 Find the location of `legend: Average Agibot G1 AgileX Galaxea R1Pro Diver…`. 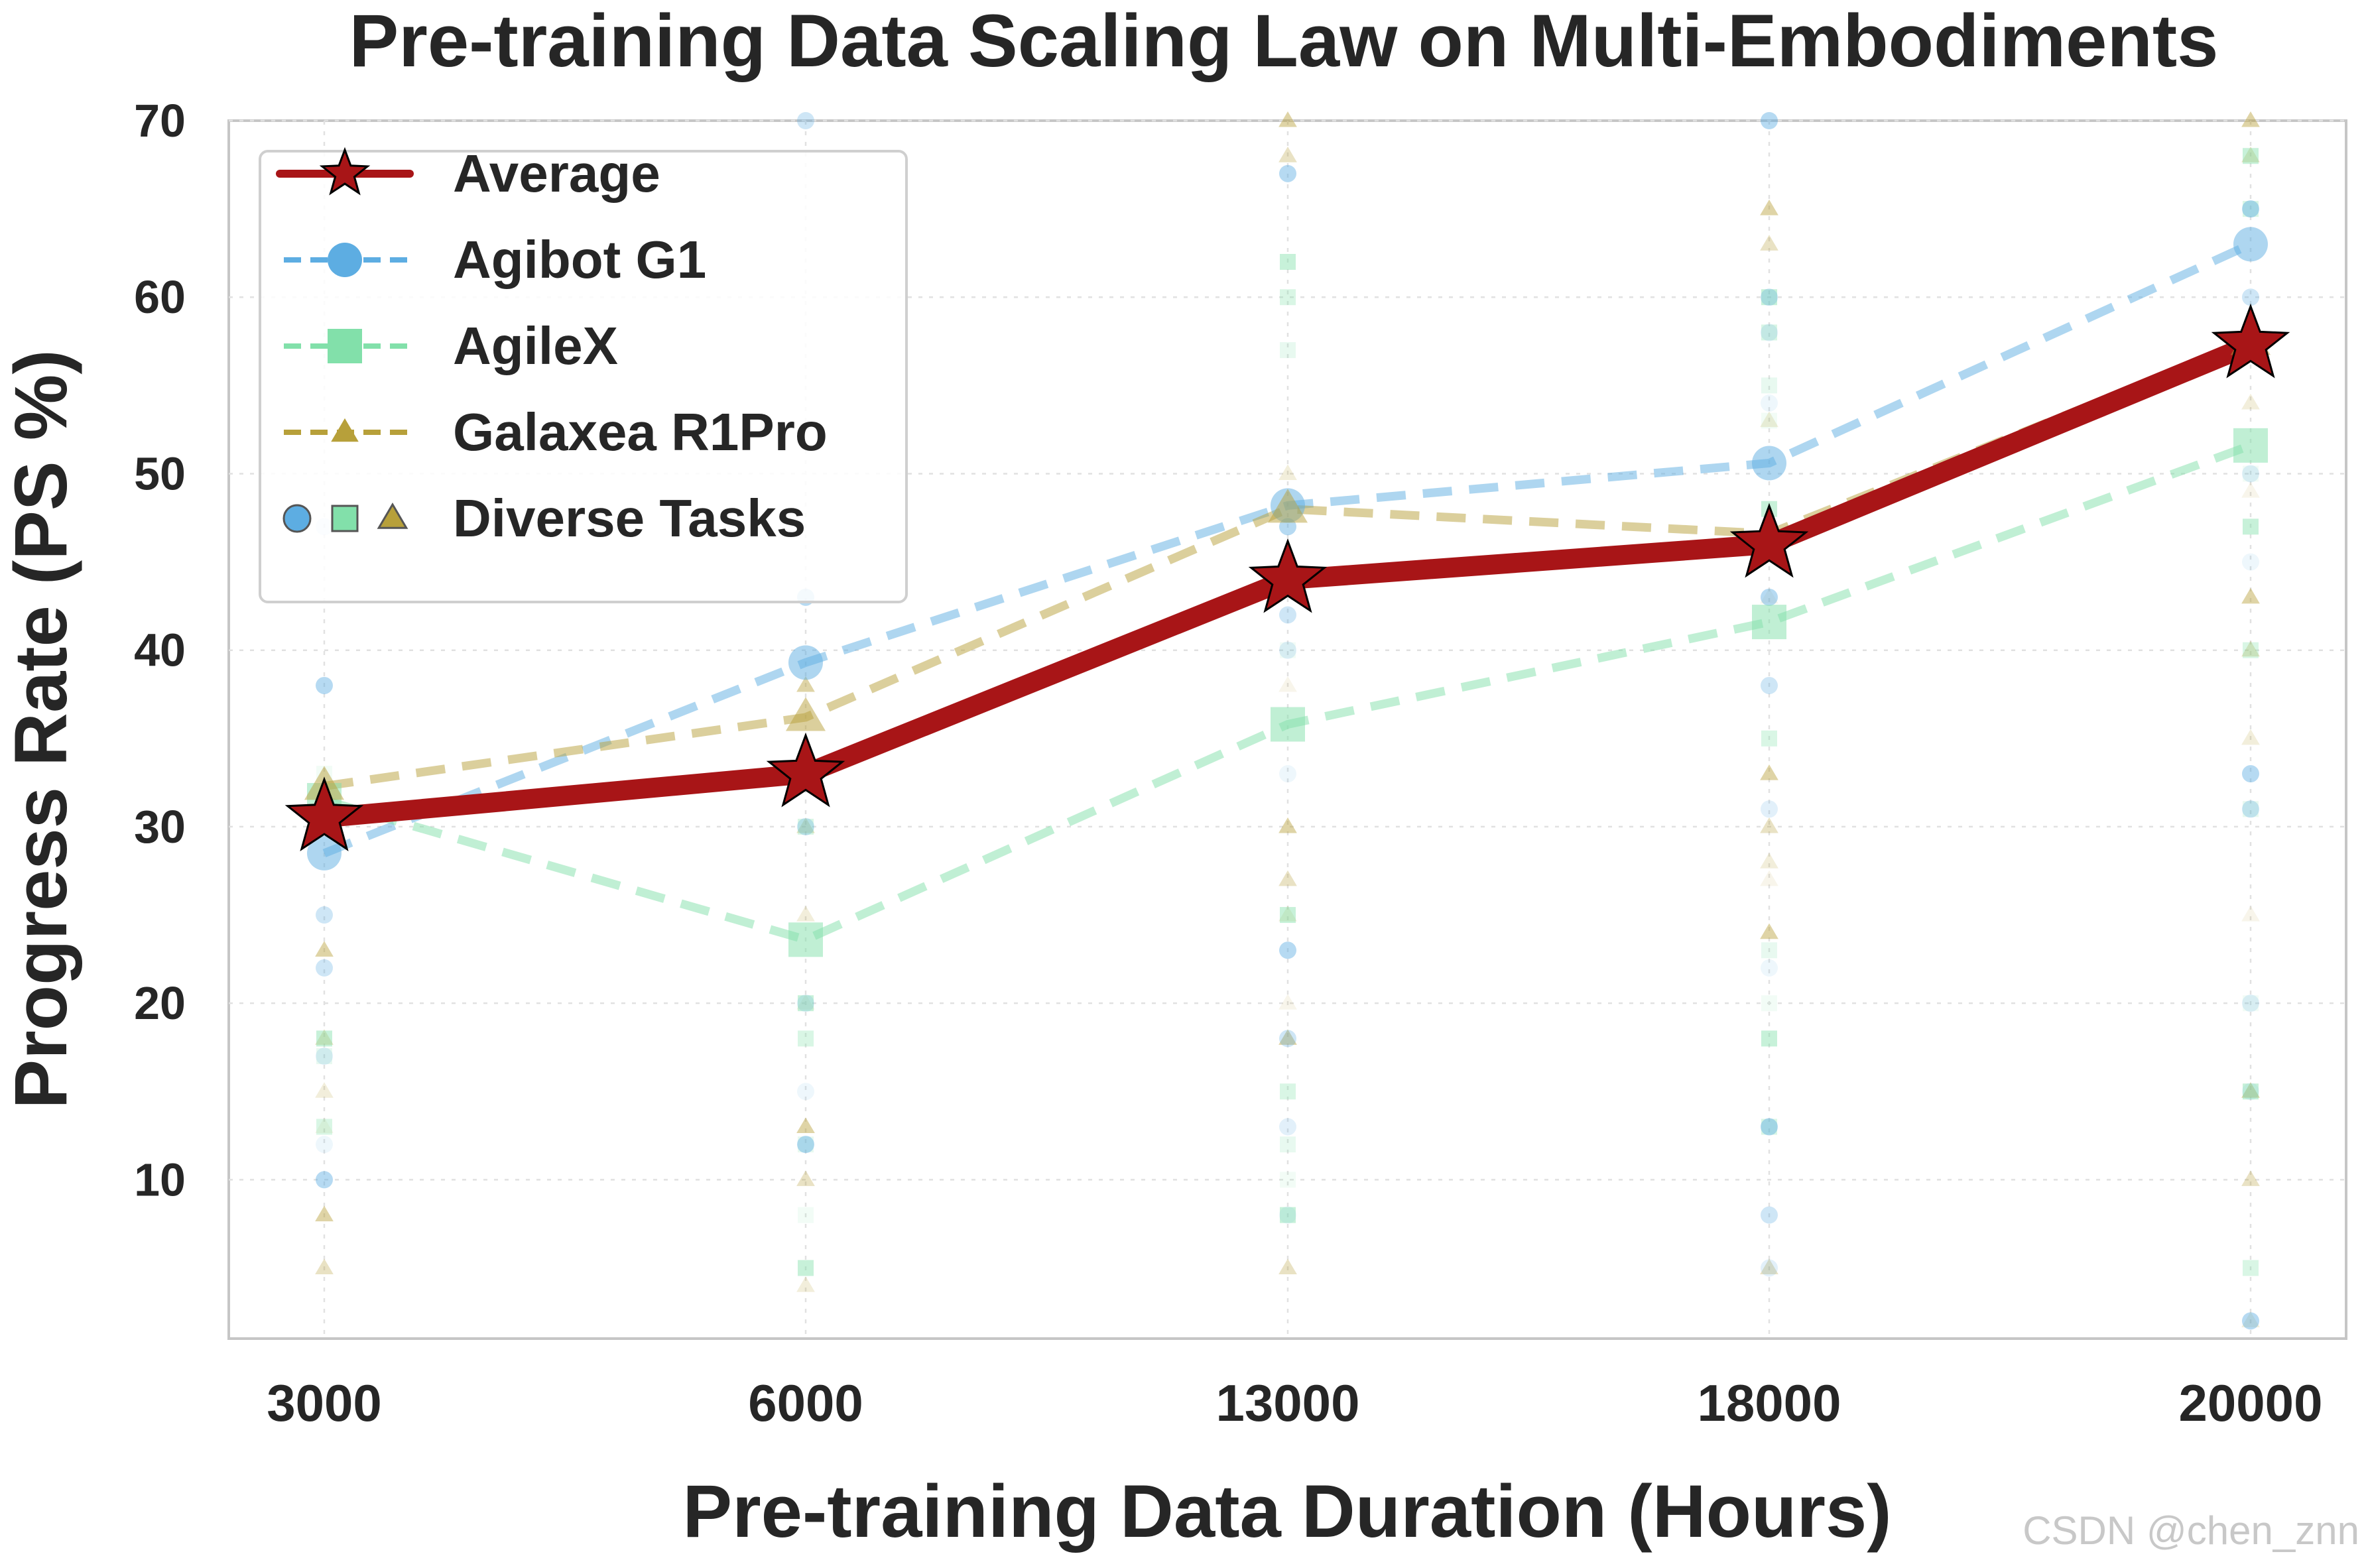

legend: Average Agibot G1 AgileX Galaxea R1Pro Diver… is located at coordinates (583, 373).